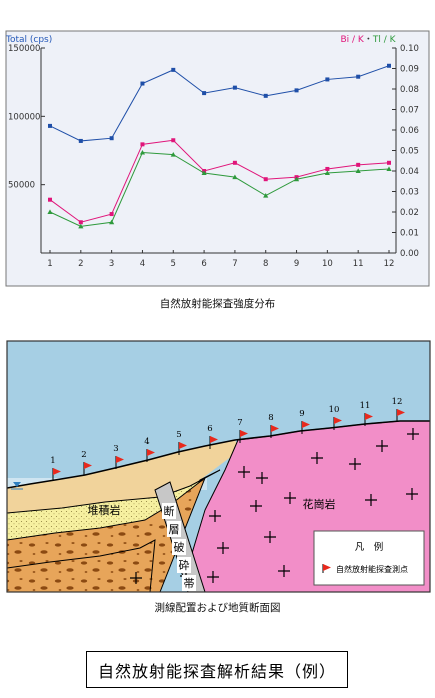 The width and height of the screenshot is (435, 698). What do you see at coordinates (104, 510) in the screenshot?
I see `sedimentary-rock-label: 堆積岩` at bounding box center [104, 510].